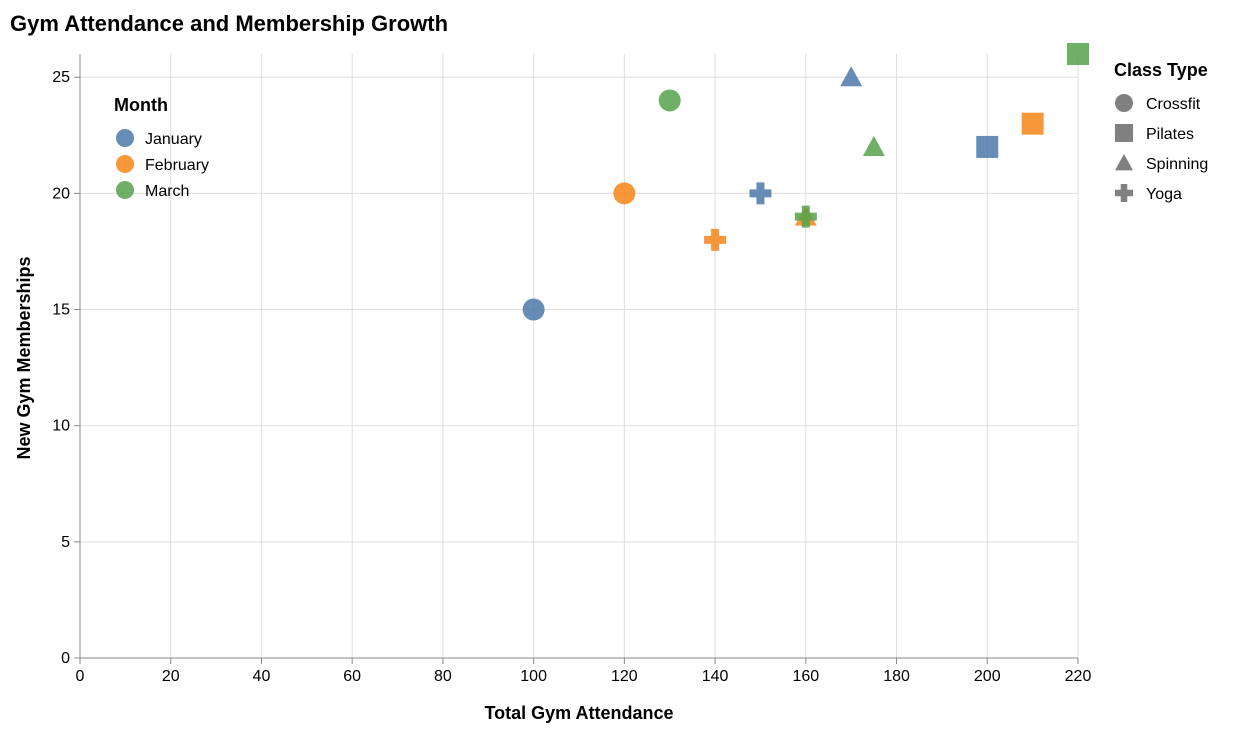  What do you see at coordinates (24, 357) in the screenshot?
I see `y-axis-title: New Gym Memberships` at bounding box center [24, 357].